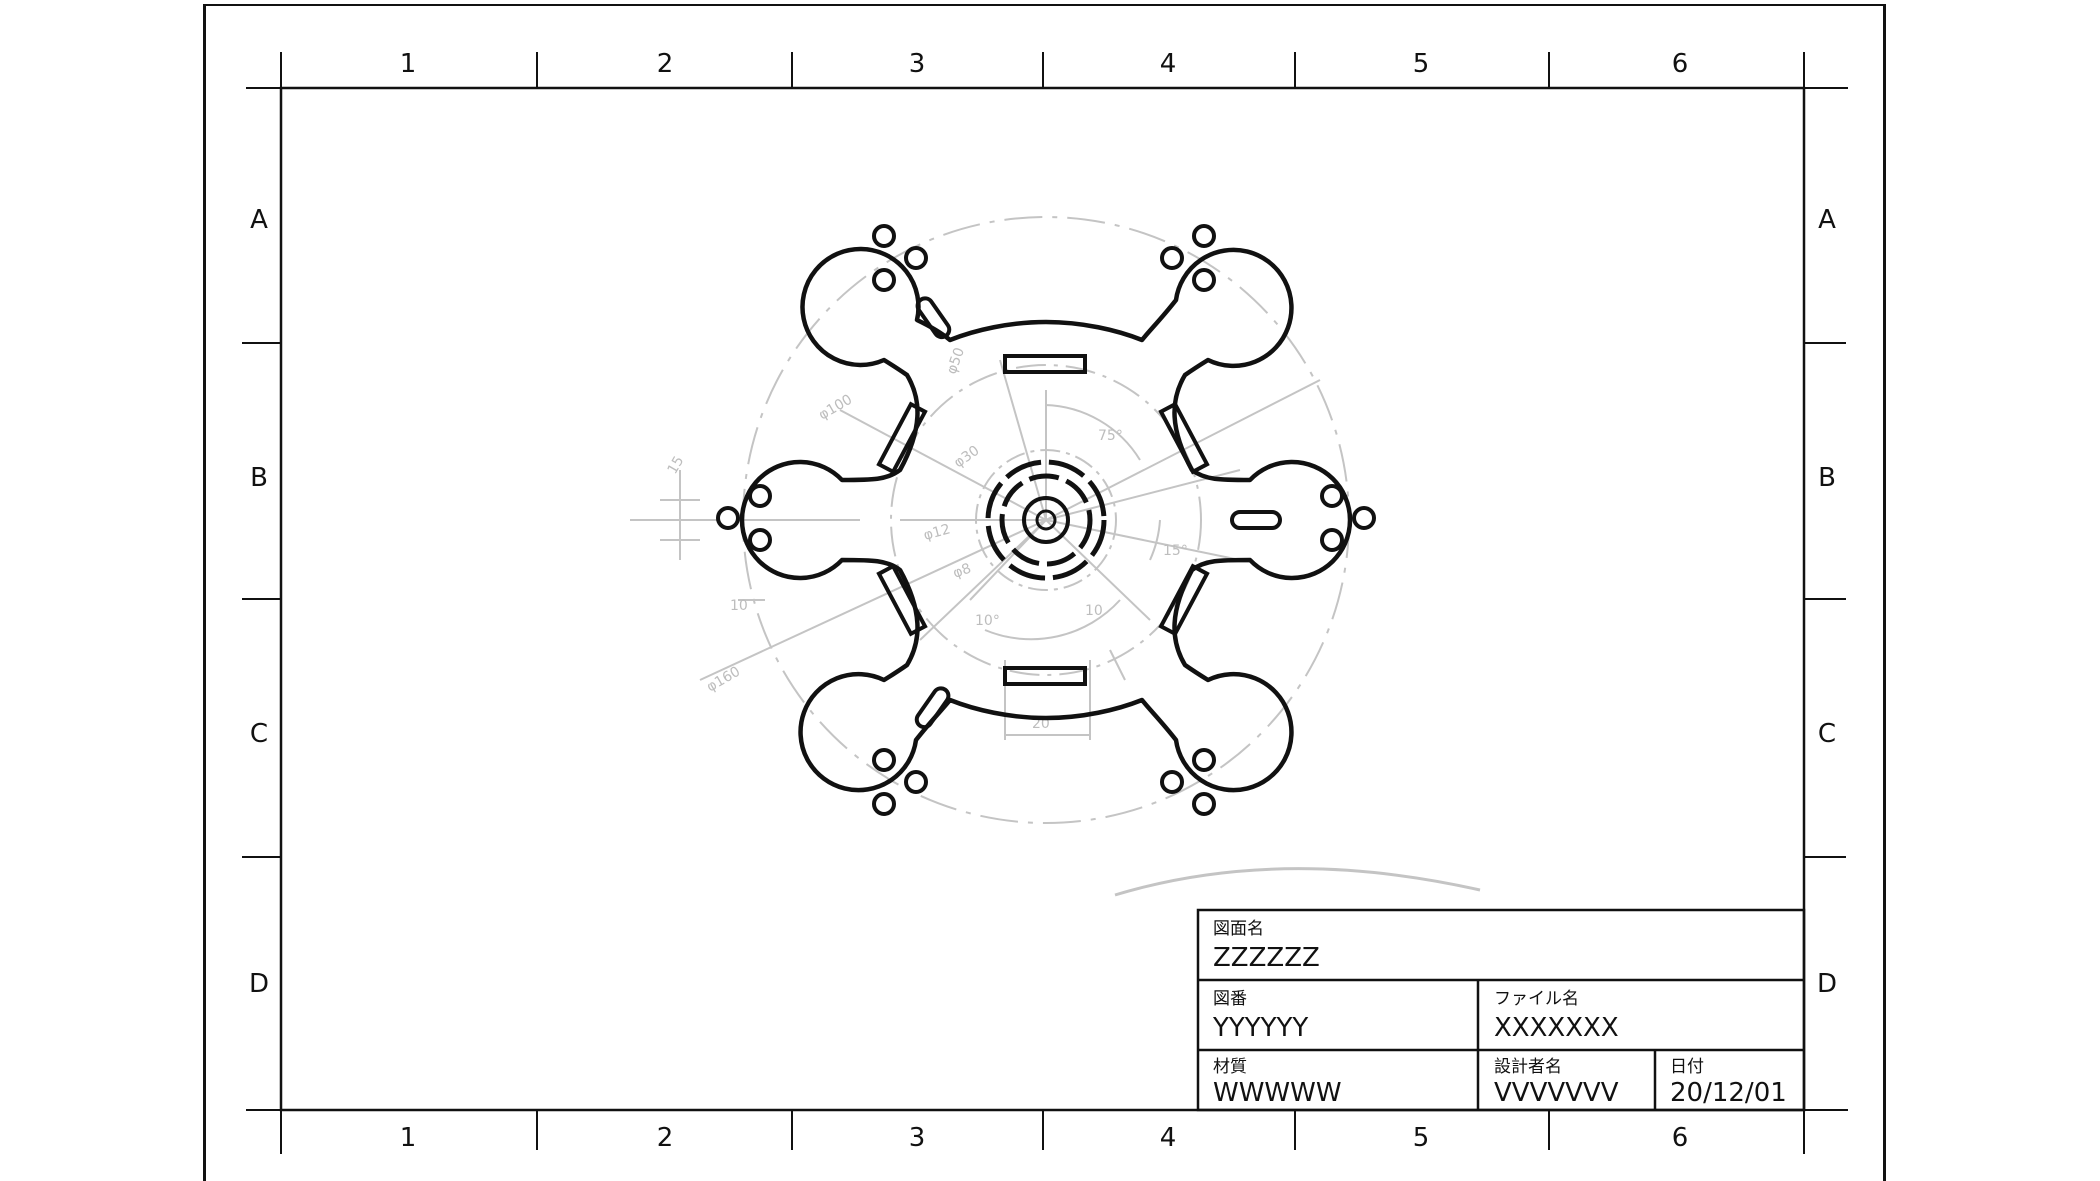  Describe the element at coordinates (1260, 1028) in the screenshot. I see `drawing-number-value: YYYYYY` at that location.